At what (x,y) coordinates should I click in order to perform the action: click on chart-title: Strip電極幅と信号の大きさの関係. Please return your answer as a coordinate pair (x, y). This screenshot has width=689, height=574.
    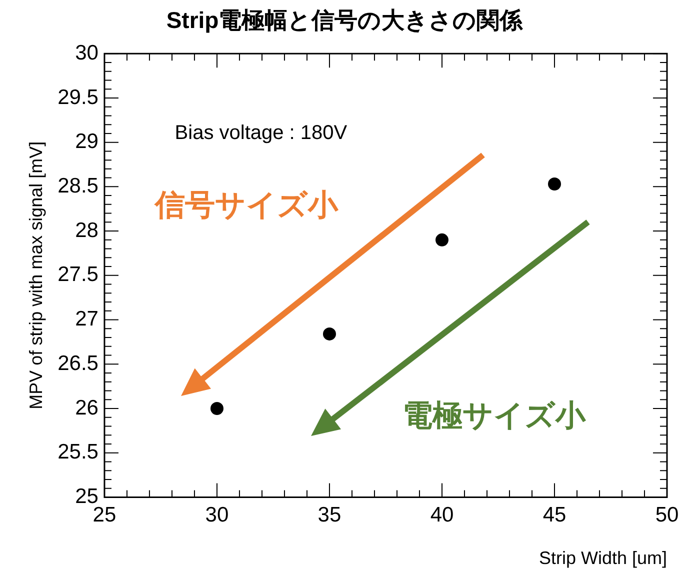
    Looking at the image, I should click on (345, 20).